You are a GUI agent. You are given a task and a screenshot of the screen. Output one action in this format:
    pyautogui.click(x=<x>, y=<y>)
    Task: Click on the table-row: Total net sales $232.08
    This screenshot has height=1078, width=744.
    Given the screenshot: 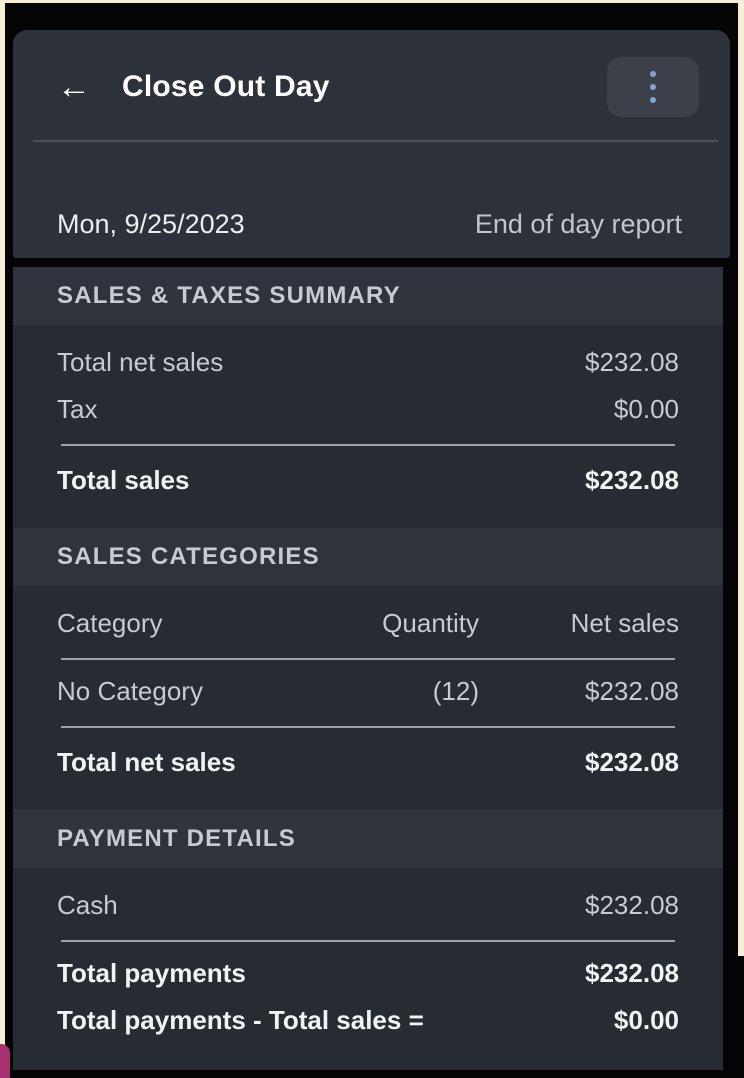 What is the action you would take?
    pyautogui.click(x=368, y=362)
    